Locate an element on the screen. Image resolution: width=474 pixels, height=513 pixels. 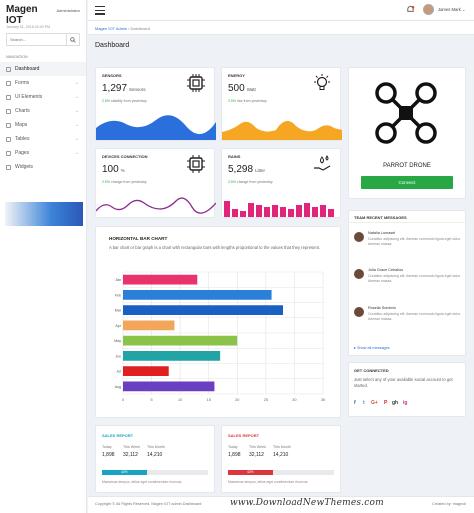
breadcrumb-current: Dashboard is located at coordinates (140, 28).